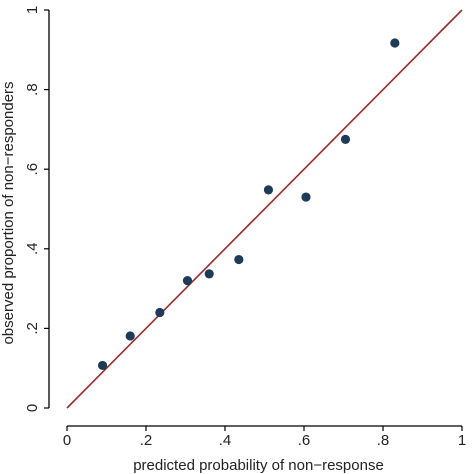 The height and width of the screenshot is (474, 474). What do you see at coordinates (32, 169) in the screenshot?
I see `y-tick-label: .6` at bounding box center [32, 169].